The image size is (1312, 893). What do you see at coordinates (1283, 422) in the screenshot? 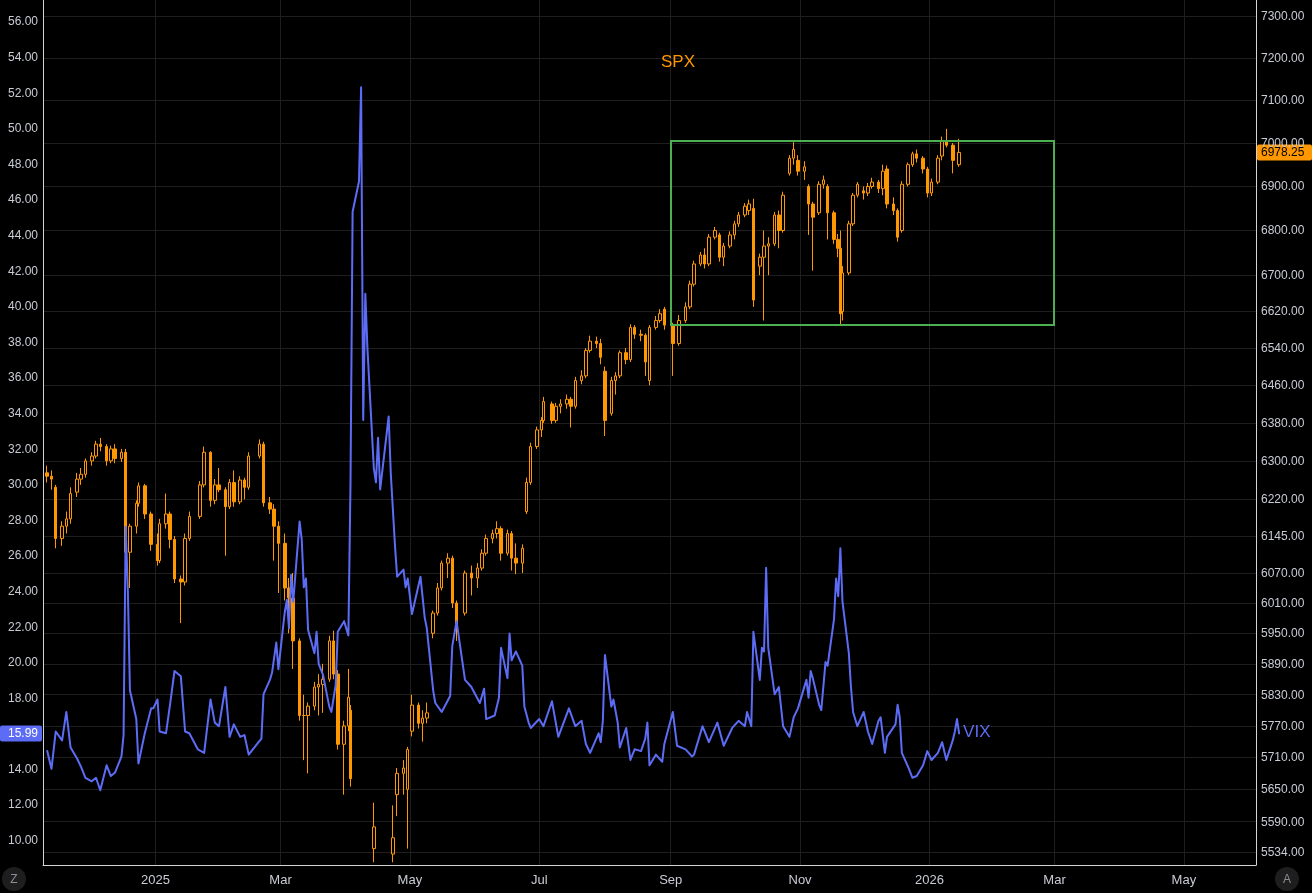
I see `y2-tick-label: 6380.00` at bounding box center [1283, 422].